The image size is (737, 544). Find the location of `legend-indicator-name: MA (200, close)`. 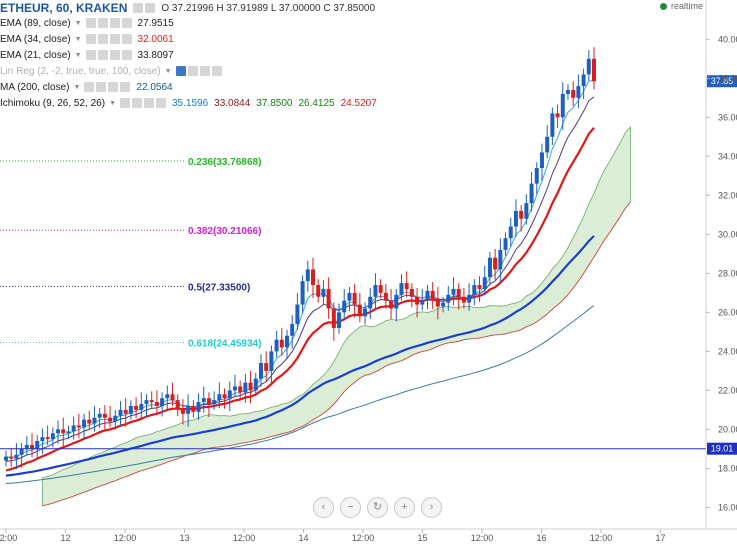

legend-indicator-name: MA (200, close) is located at coordinates (35, 87).